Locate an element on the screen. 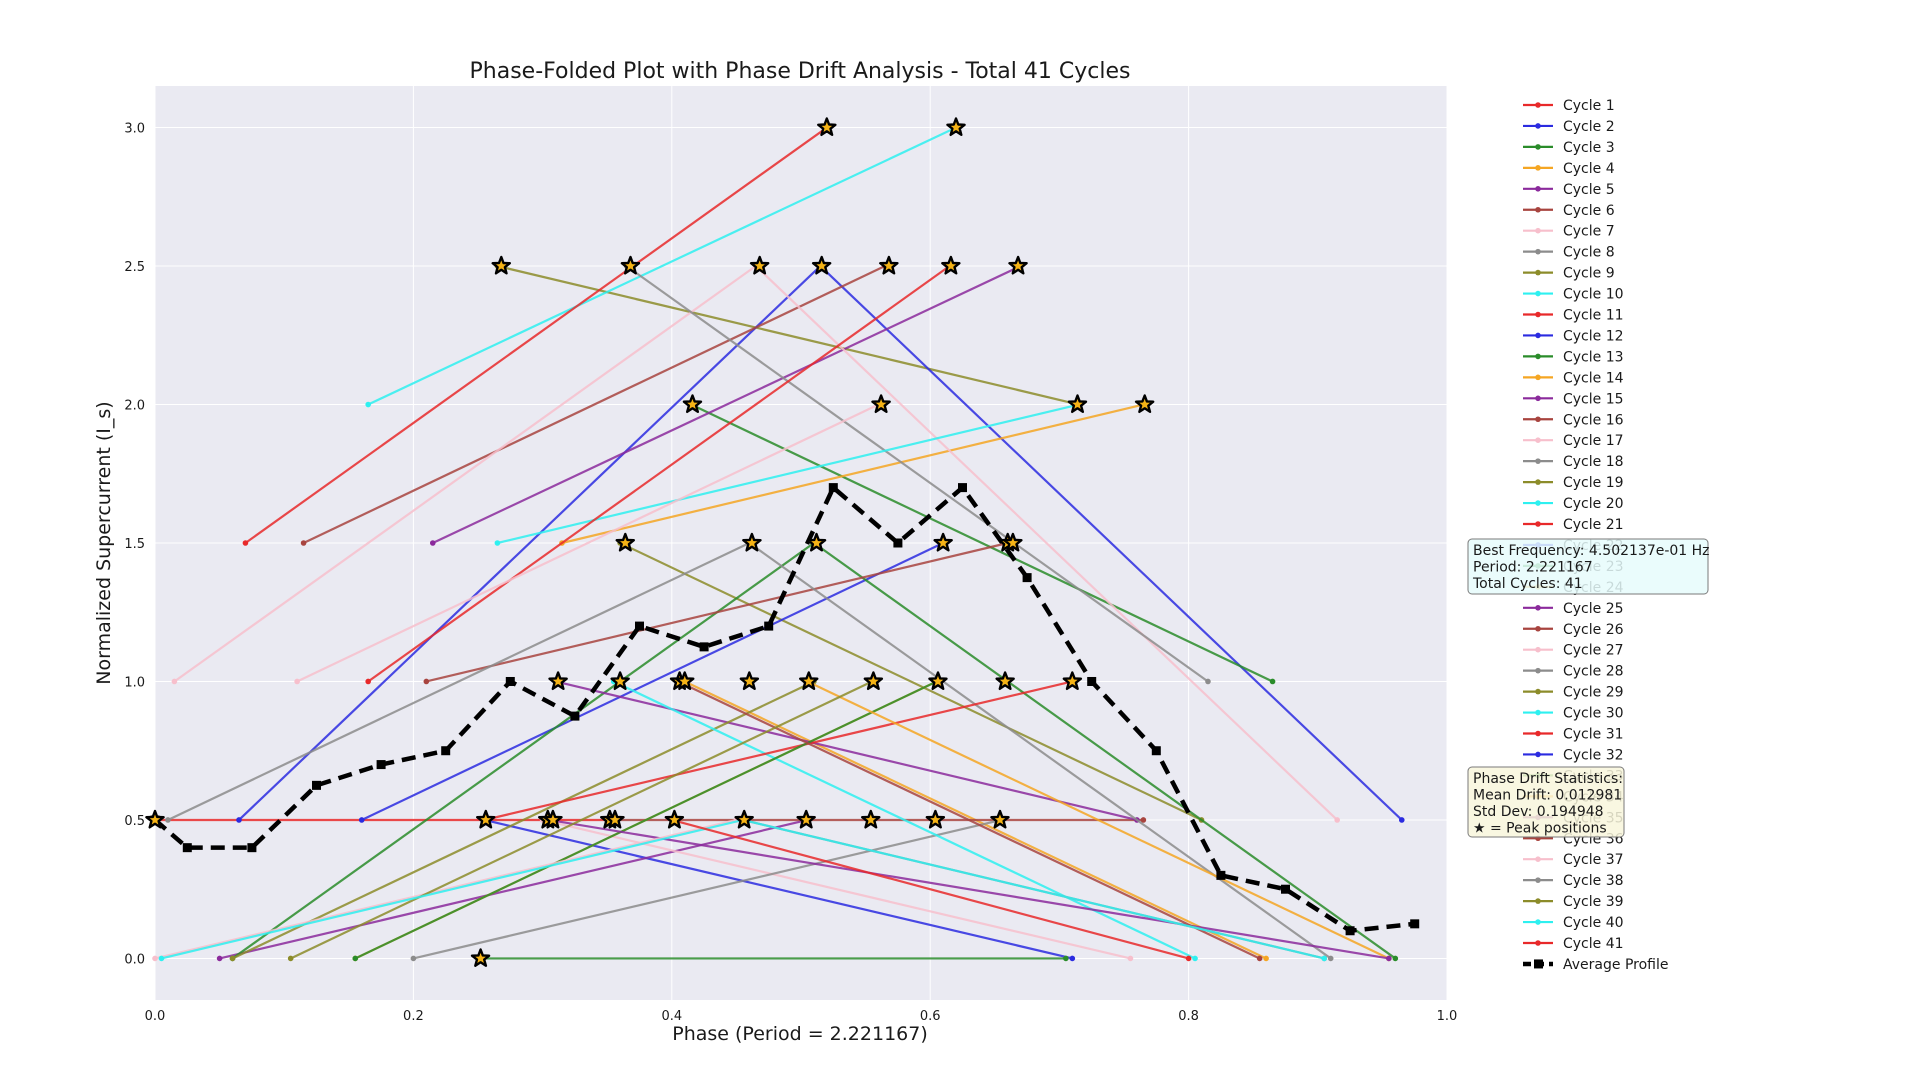 This screenshot has height=1080, width=1920. legend-label: Cycle 16 is located at coordinates (1593, 420).